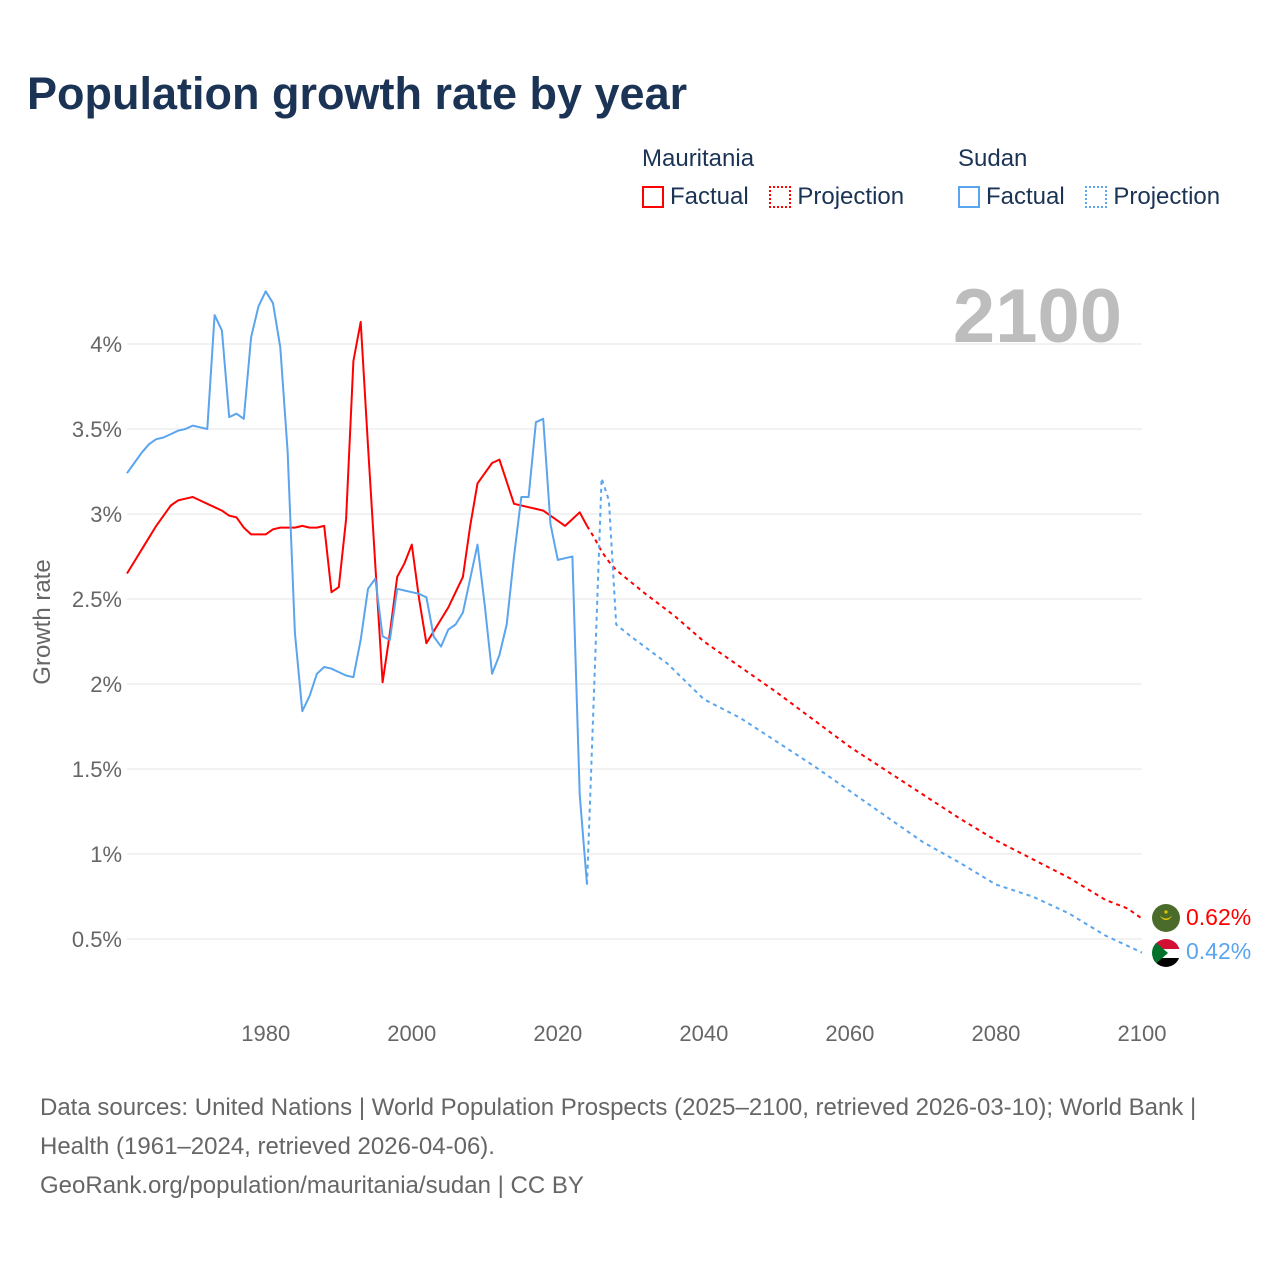 This screenshot has height=1280, width=1280. I want to click on sudan-end-label: 0.42%, so click(1218, 951).